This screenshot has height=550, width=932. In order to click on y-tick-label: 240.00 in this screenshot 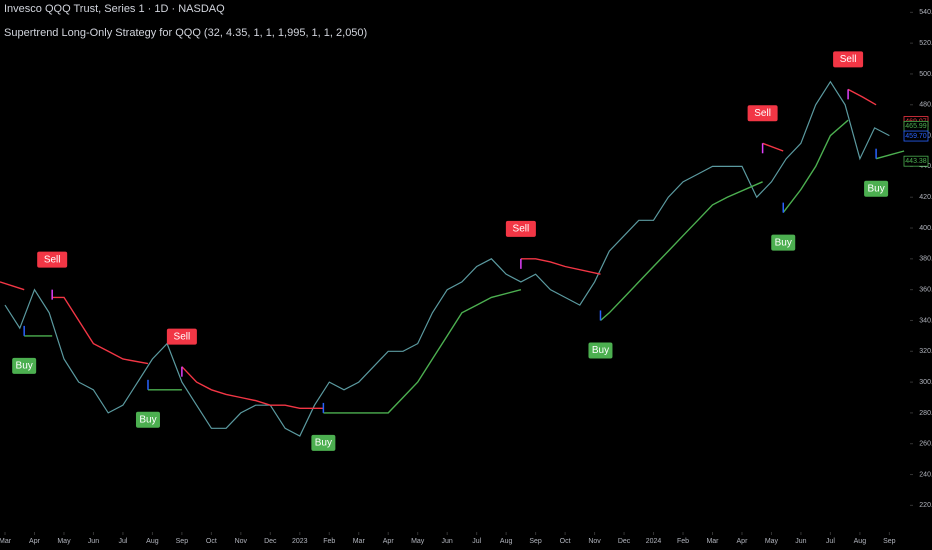, I will do `click(925, 474)`.